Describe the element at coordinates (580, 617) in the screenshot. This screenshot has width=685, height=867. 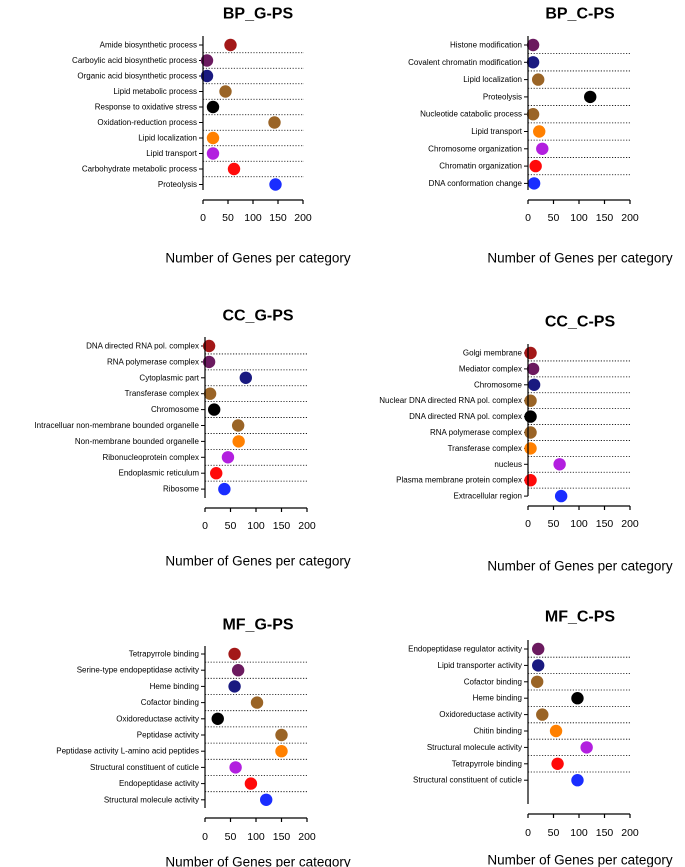
I see `chart-title: MF_C-PS` at that location.